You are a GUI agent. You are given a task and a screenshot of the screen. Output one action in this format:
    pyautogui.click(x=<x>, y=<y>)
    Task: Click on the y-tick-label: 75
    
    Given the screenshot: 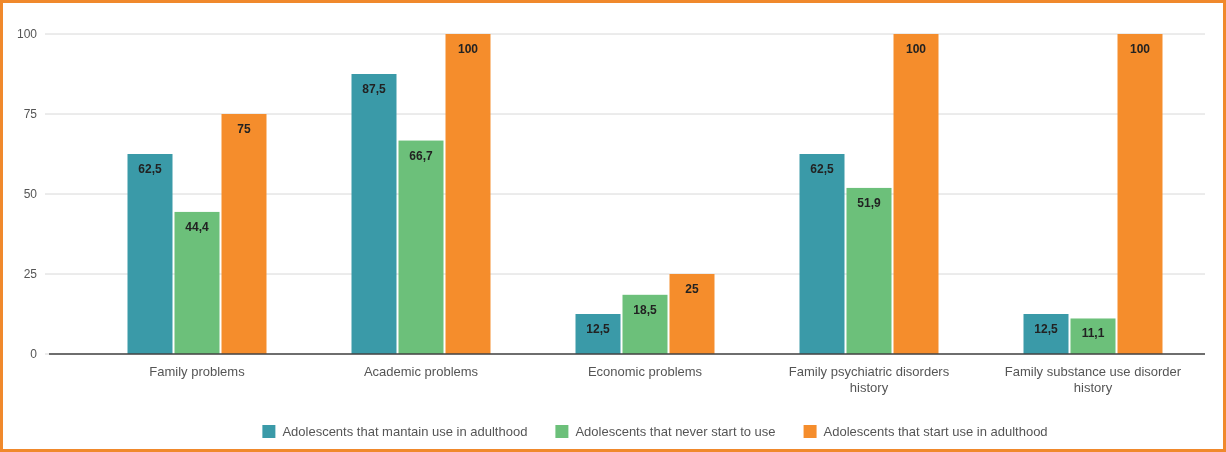 What is the action you would take?
    pyautogui.click(x=30, y=114)
    